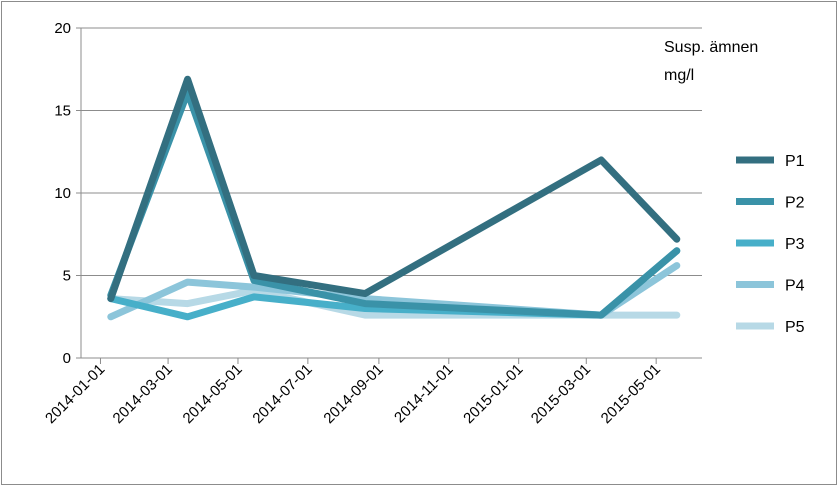  What do you see at coordinates (282, 394) in the screenshot?
I see `x-tick-label: 2014-07-01` at bounding box center [282, 394].